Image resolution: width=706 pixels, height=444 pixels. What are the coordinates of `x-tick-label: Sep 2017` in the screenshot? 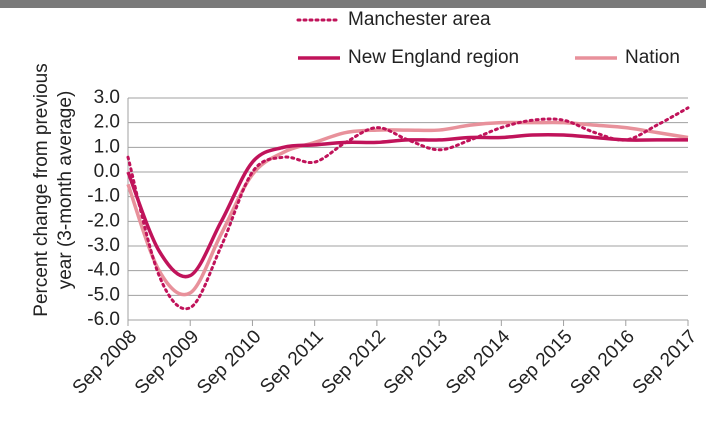 It's located at (665, 362).